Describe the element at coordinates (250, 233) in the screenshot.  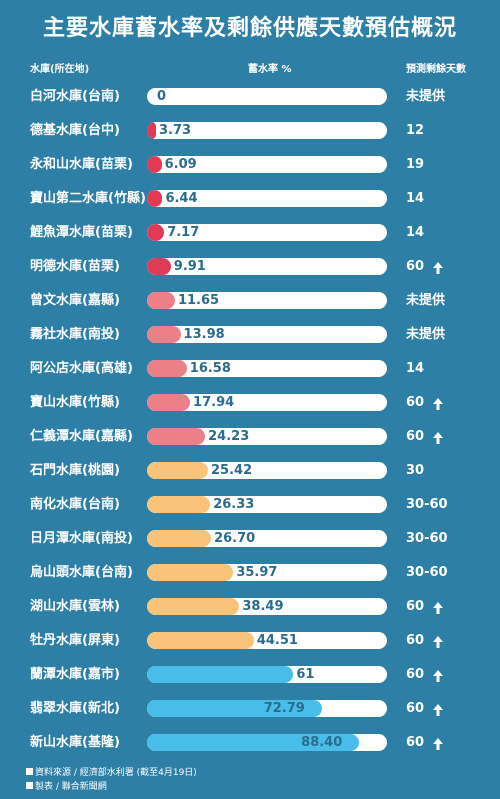
I see `chart-row: 鯉魚潭水庫(苗栗) 7.17 14` at that location.